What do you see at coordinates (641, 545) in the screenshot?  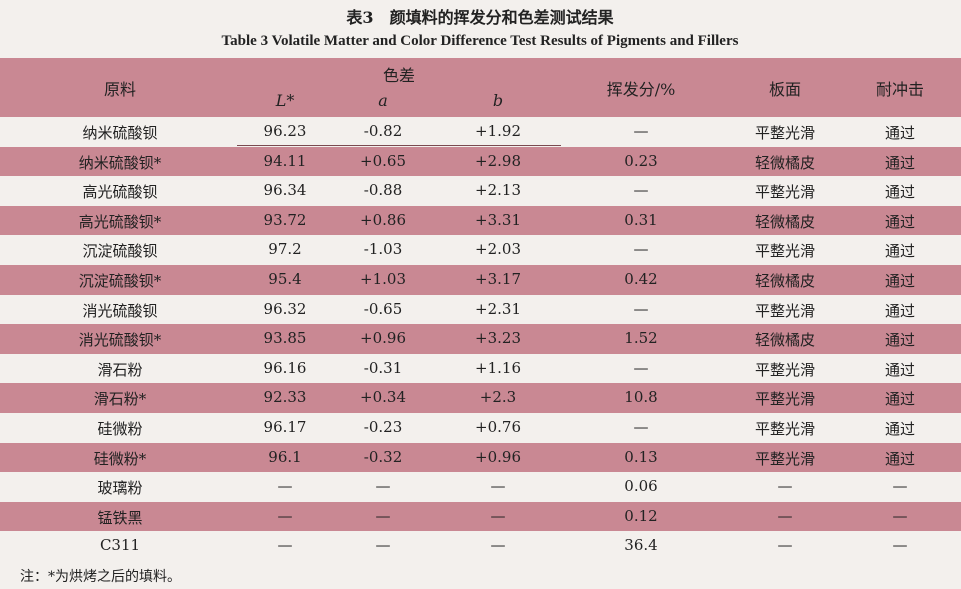 I see `table-cell: 36.4` at bounding box center [641, 545].